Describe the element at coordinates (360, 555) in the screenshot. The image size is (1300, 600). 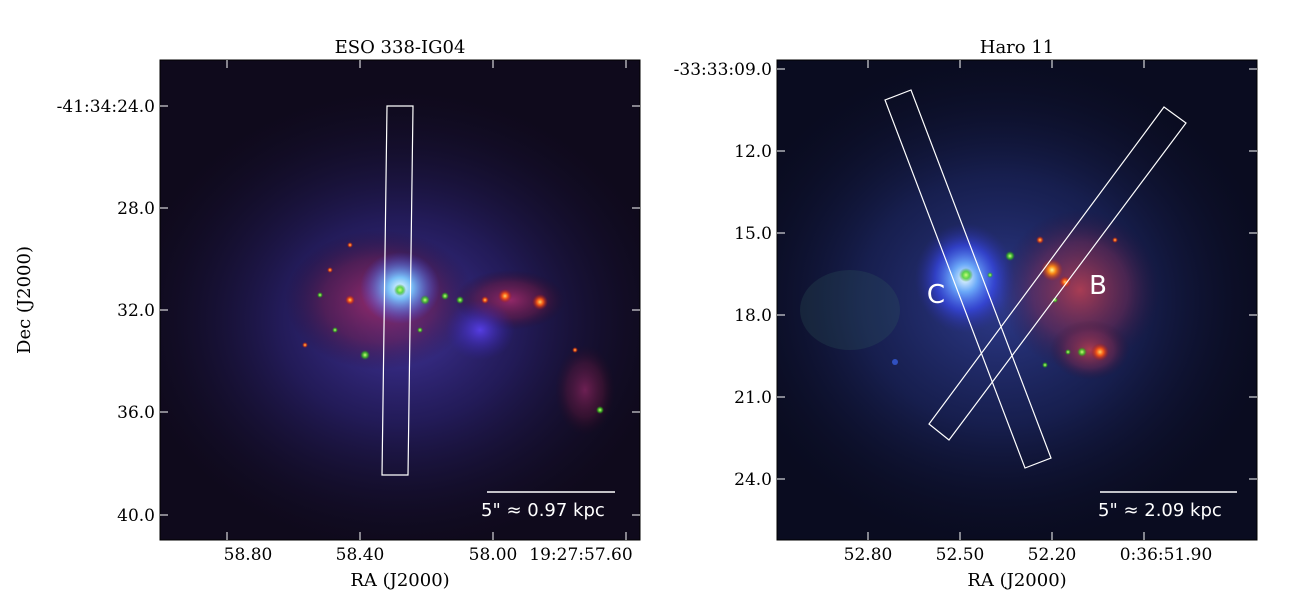
I see `x-tick-label: 58.40` at that location.